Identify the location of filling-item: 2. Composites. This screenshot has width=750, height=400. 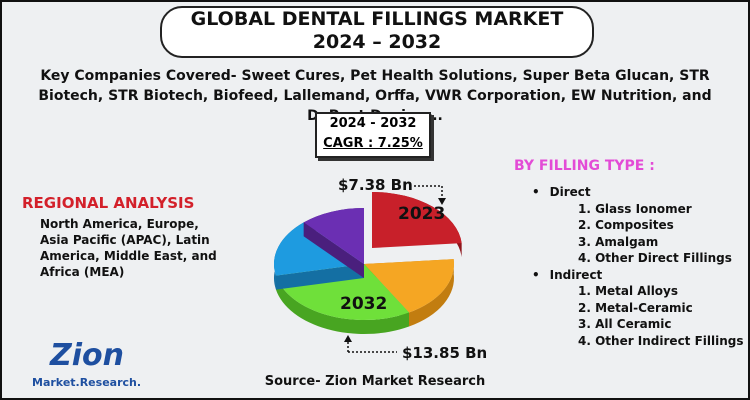
(626, 225).